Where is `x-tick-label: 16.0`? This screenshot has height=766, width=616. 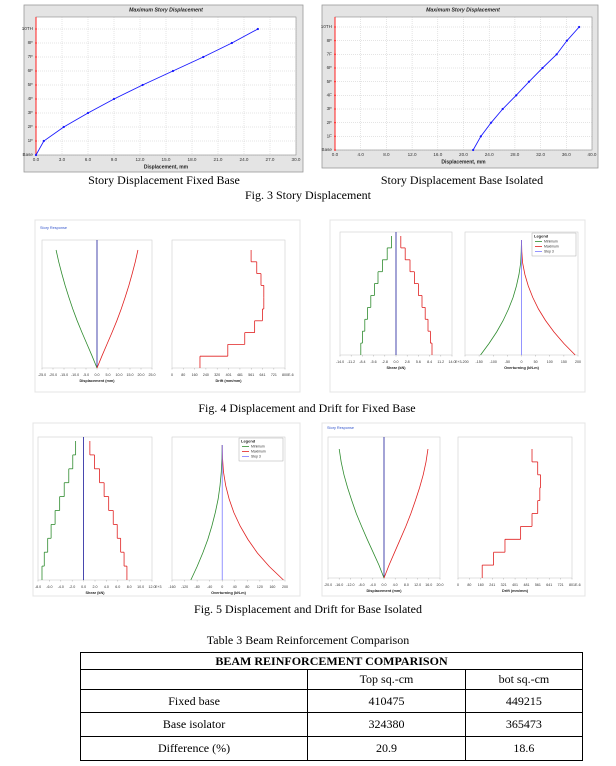 x-tick-label: 16.0 is located at coordinates (428, 585).